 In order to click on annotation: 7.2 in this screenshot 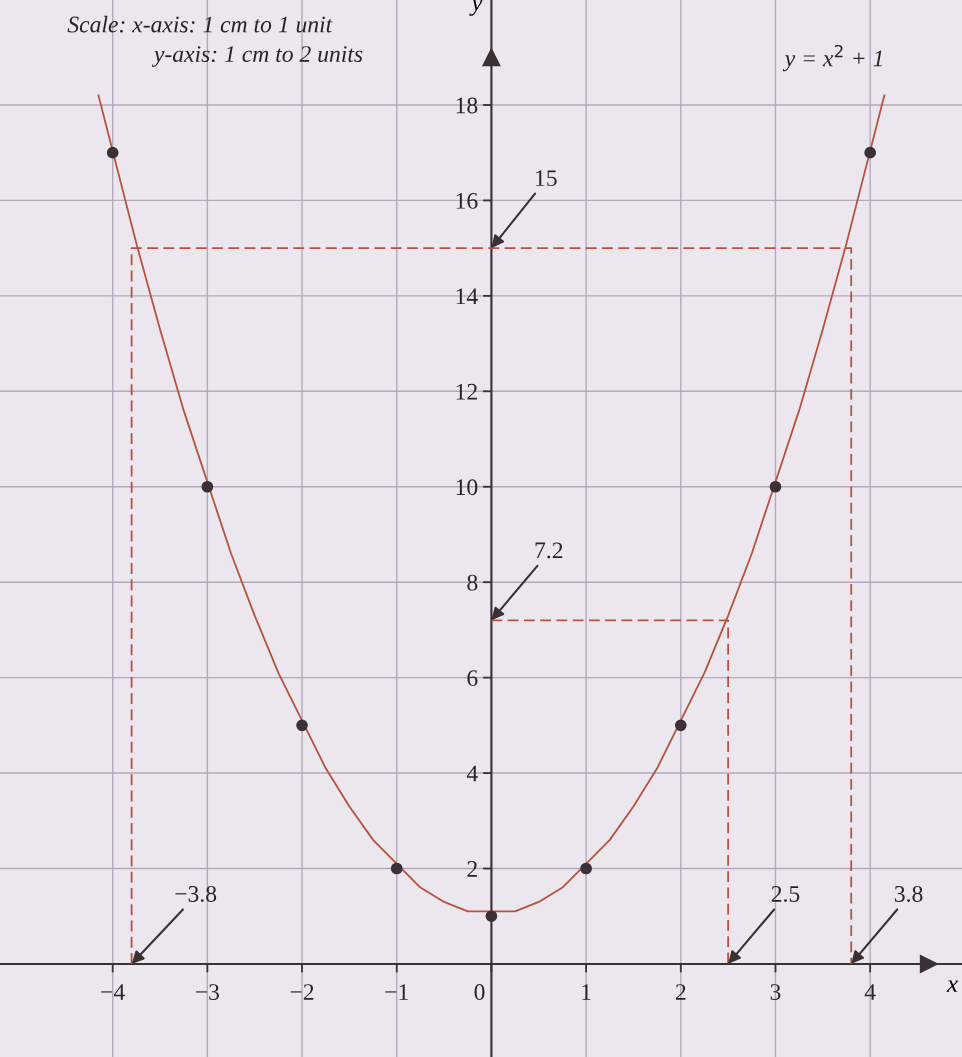, I will do `click(549, 550)`.